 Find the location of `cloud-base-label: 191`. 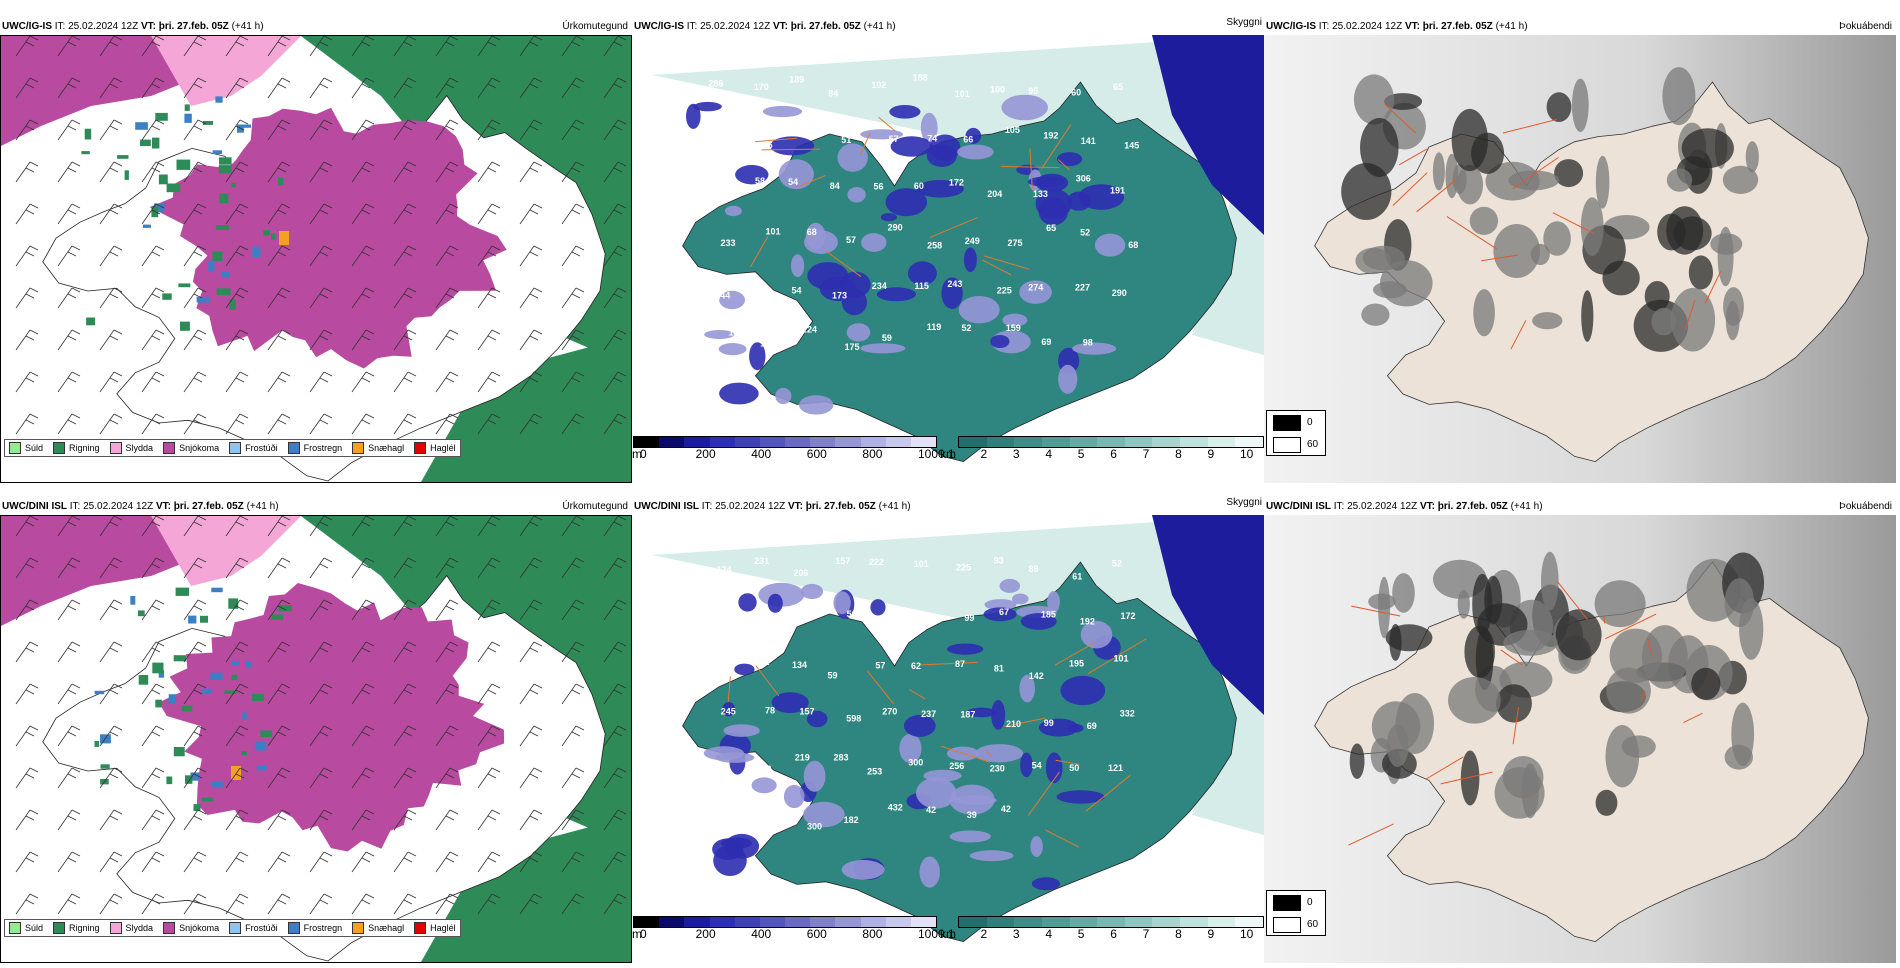

cloud-base-label: 191 is located at coordinates (1117, 190).